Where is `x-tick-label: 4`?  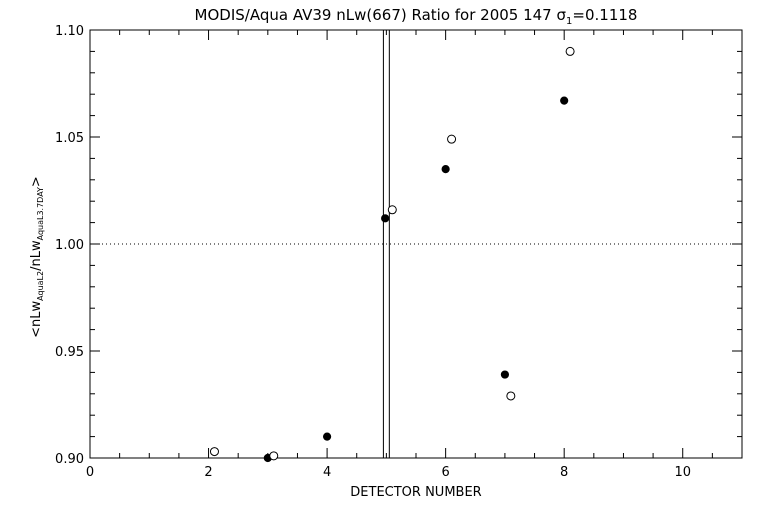
x-tick-label: 4 is located at coordinates (327, 472).